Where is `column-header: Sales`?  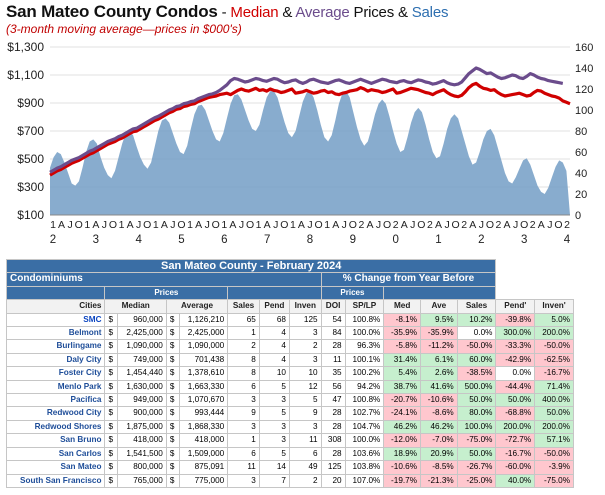
column-header: Sales is located at coordinates (476, 306).